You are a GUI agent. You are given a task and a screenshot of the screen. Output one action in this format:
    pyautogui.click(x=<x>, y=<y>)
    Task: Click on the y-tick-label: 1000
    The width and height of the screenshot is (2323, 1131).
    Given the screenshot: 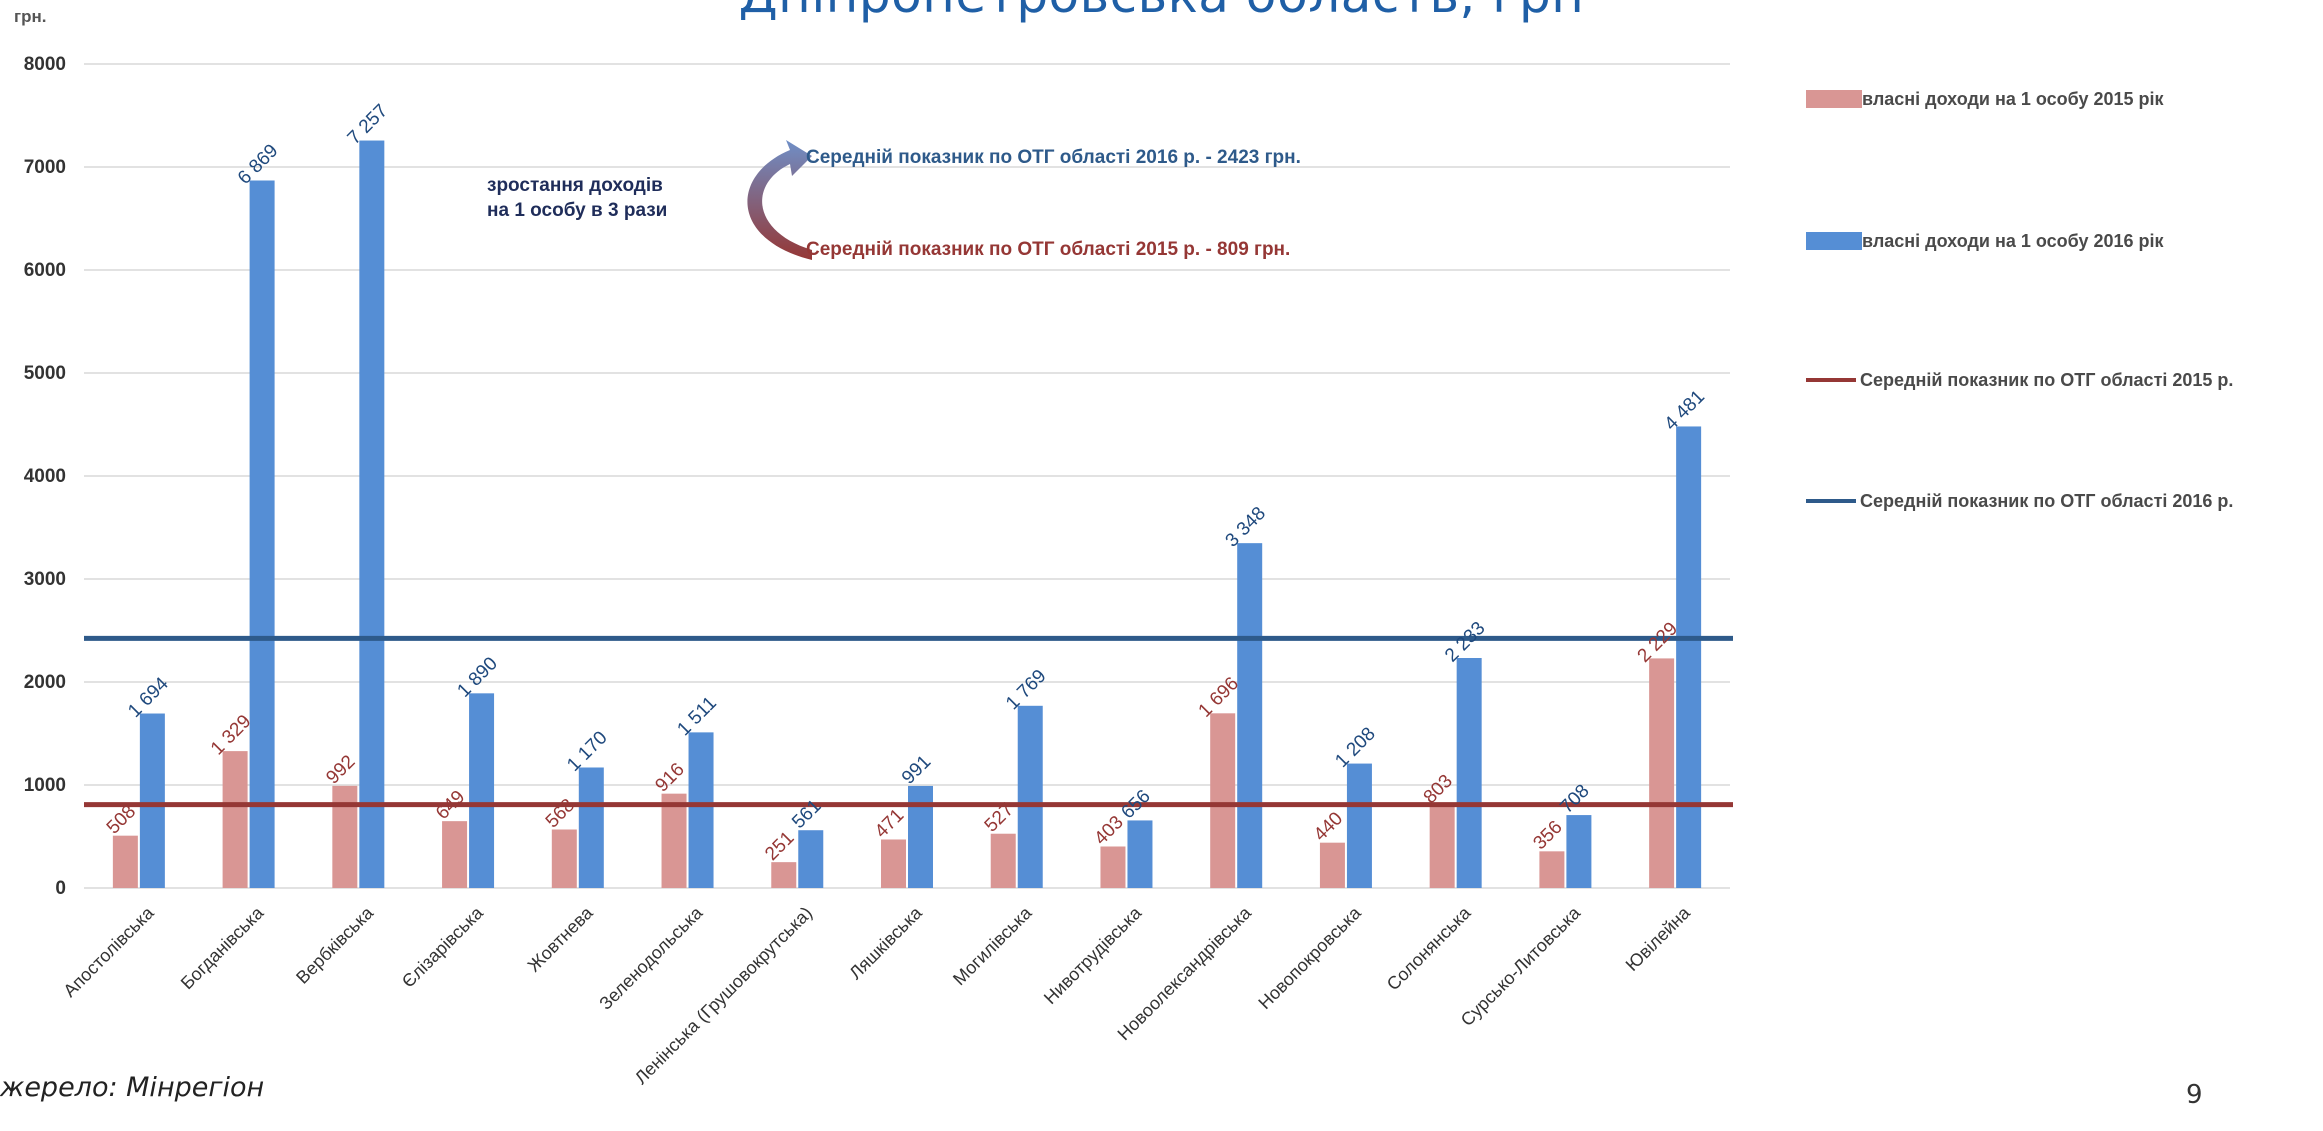 What is the action you would take?
    pyautogui.click(x=45, y=785)
    